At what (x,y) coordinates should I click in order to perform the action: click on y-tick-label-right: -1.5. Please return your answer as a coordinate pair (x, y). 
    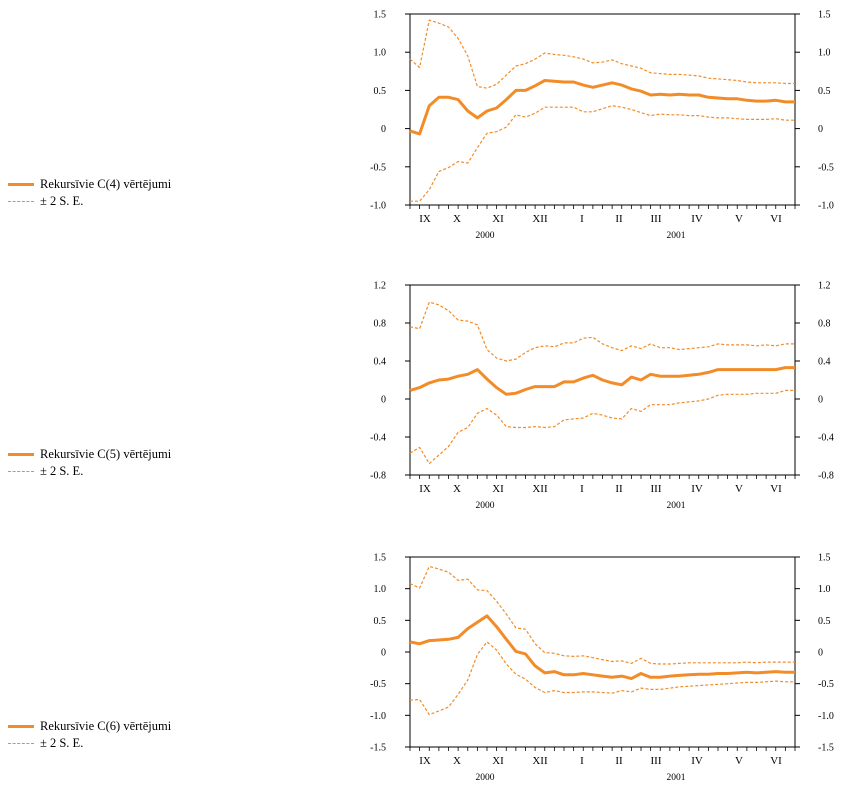
    Looking at the image, I should click on (826, 748).